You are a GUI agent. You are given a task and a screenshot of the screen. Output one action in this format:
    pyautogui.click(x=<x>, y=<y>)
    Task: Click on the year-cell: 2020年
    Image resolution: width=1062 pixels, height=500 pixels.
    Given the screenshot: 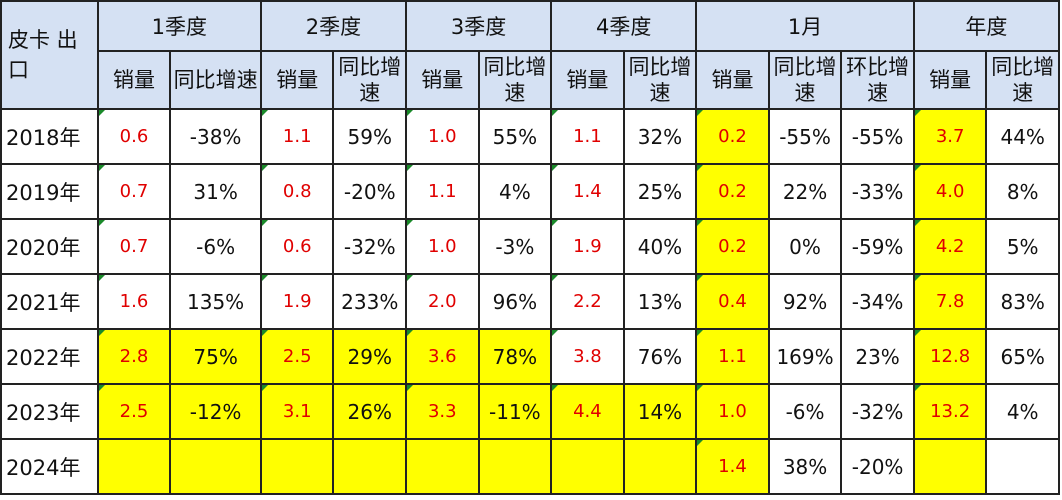 What is the action you would take?
    pyautogui.click(x=49, y=246)
    